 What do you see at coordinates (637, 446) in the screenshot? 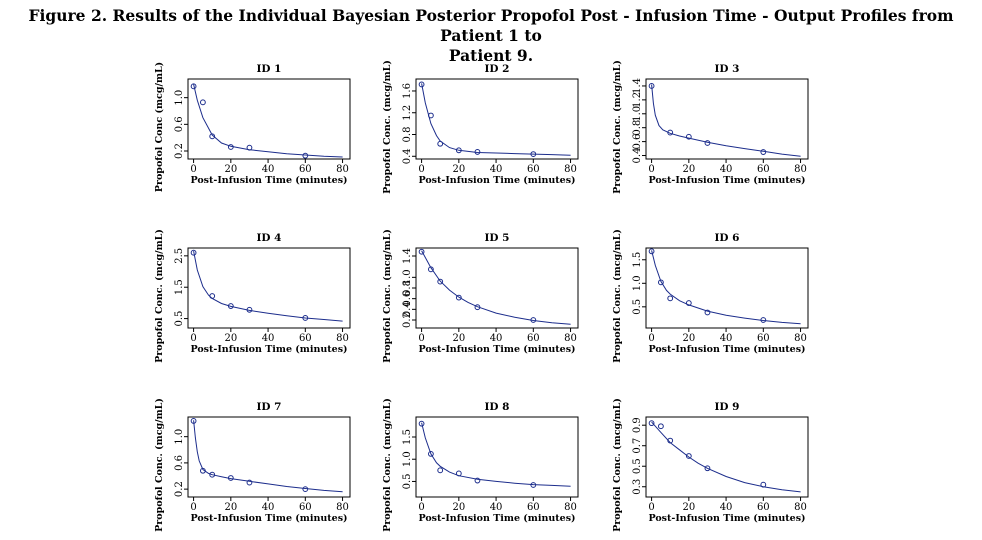
I see `y-tick-label: 0.7` at bounding box center [637, 446].